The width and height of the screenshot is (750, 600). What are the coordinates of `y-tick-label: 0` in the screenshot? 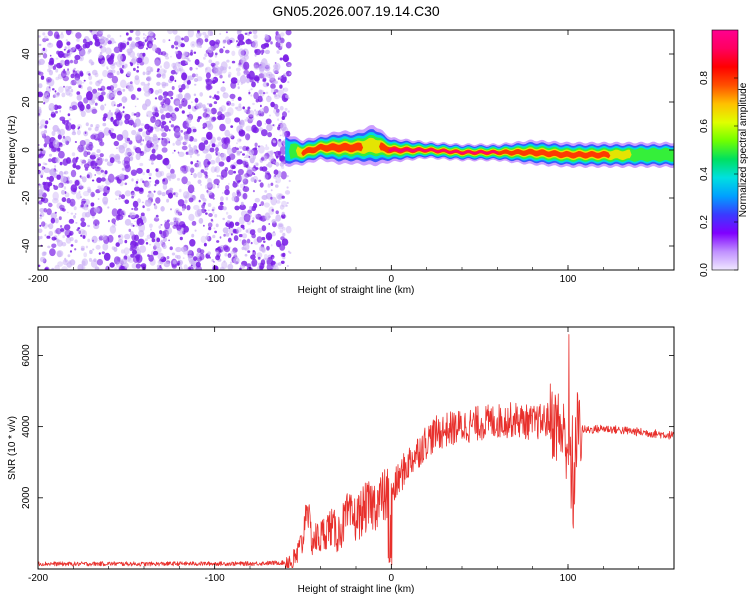 It's located at (26, 150).